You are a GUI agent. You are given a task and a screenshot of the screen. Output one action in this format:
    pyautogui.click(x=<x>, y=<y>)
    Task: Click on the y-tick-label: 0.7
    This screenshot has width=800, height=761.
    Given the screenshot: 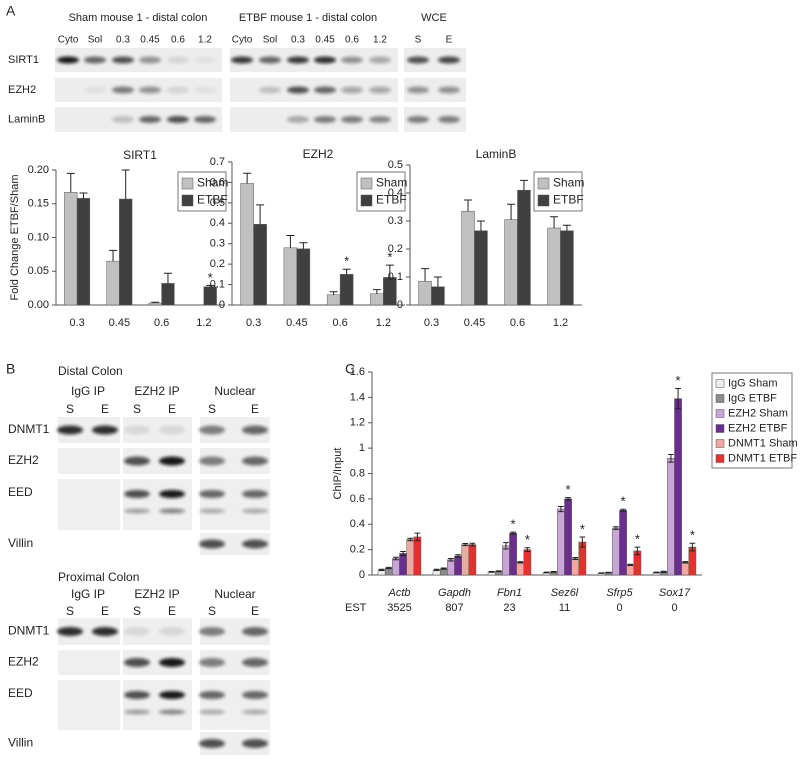 What is the action you would take?
    pyautogui.click(x=217, y=162)
    